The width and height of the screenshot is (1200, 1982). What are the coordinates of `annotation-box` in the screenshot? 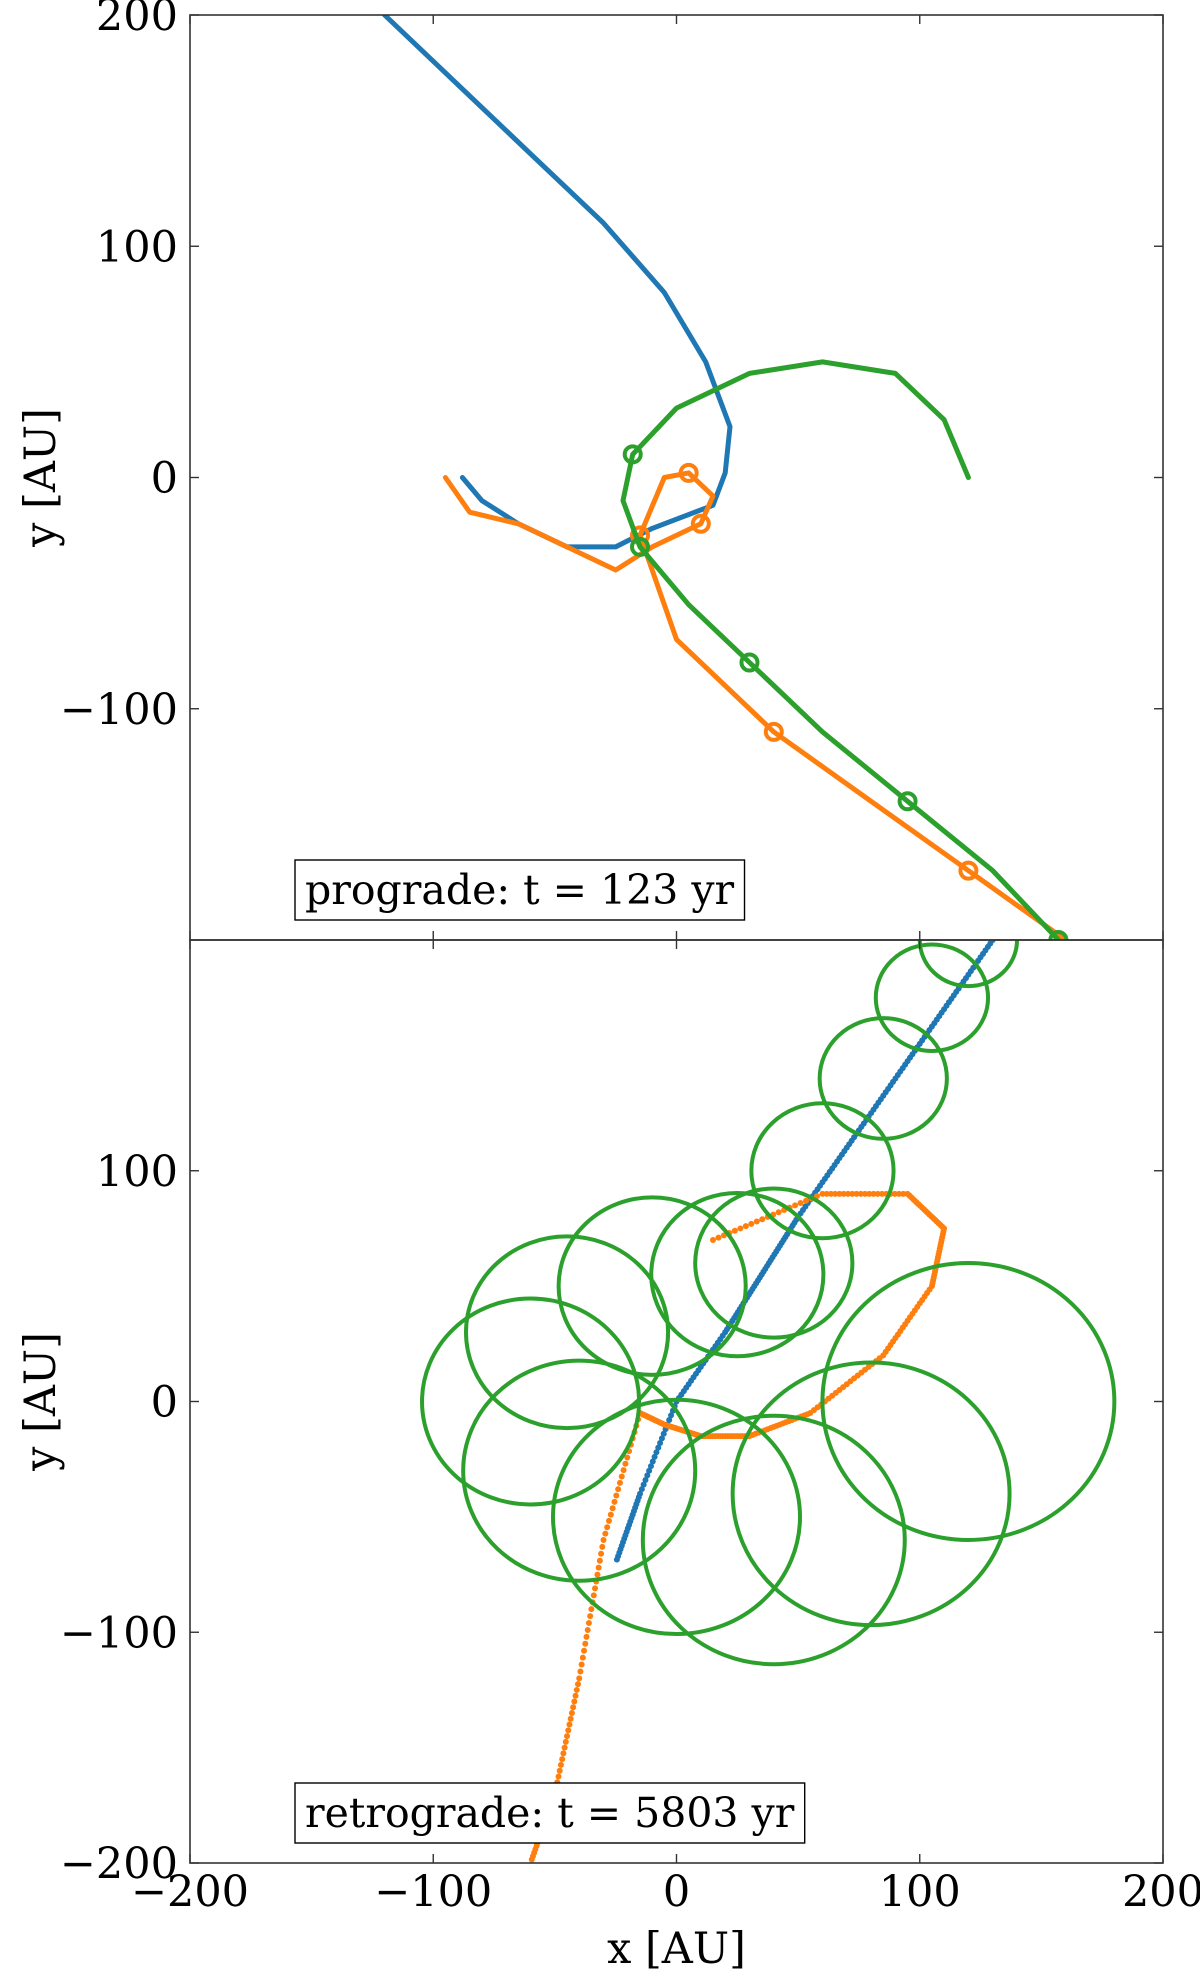 It's located at (550, 1813).